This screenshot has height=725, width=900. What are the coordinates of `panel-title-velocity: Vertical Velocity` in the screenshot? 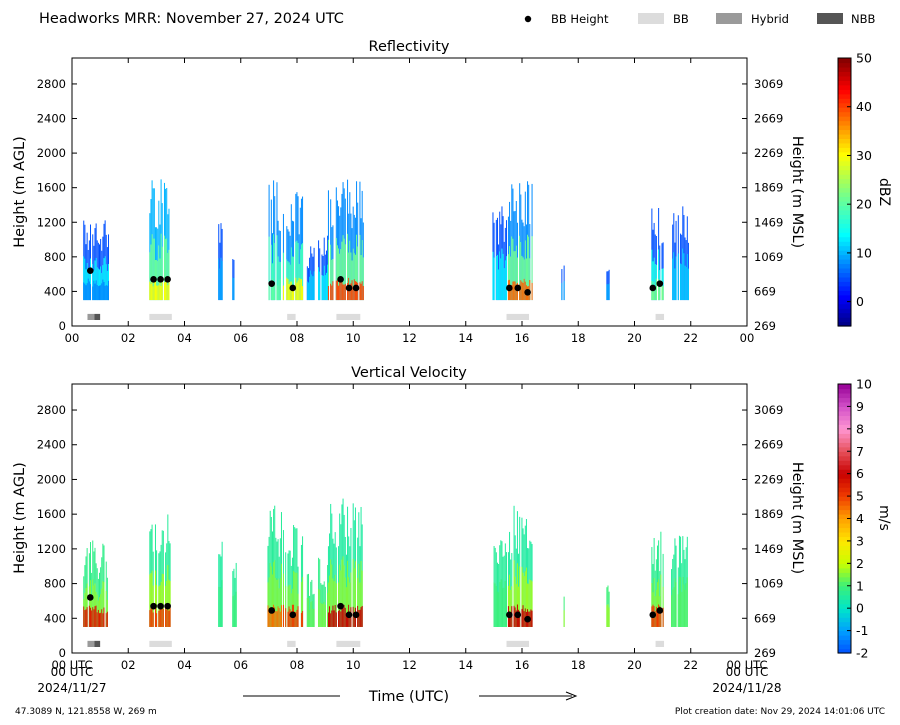 It's located at (409, 373).